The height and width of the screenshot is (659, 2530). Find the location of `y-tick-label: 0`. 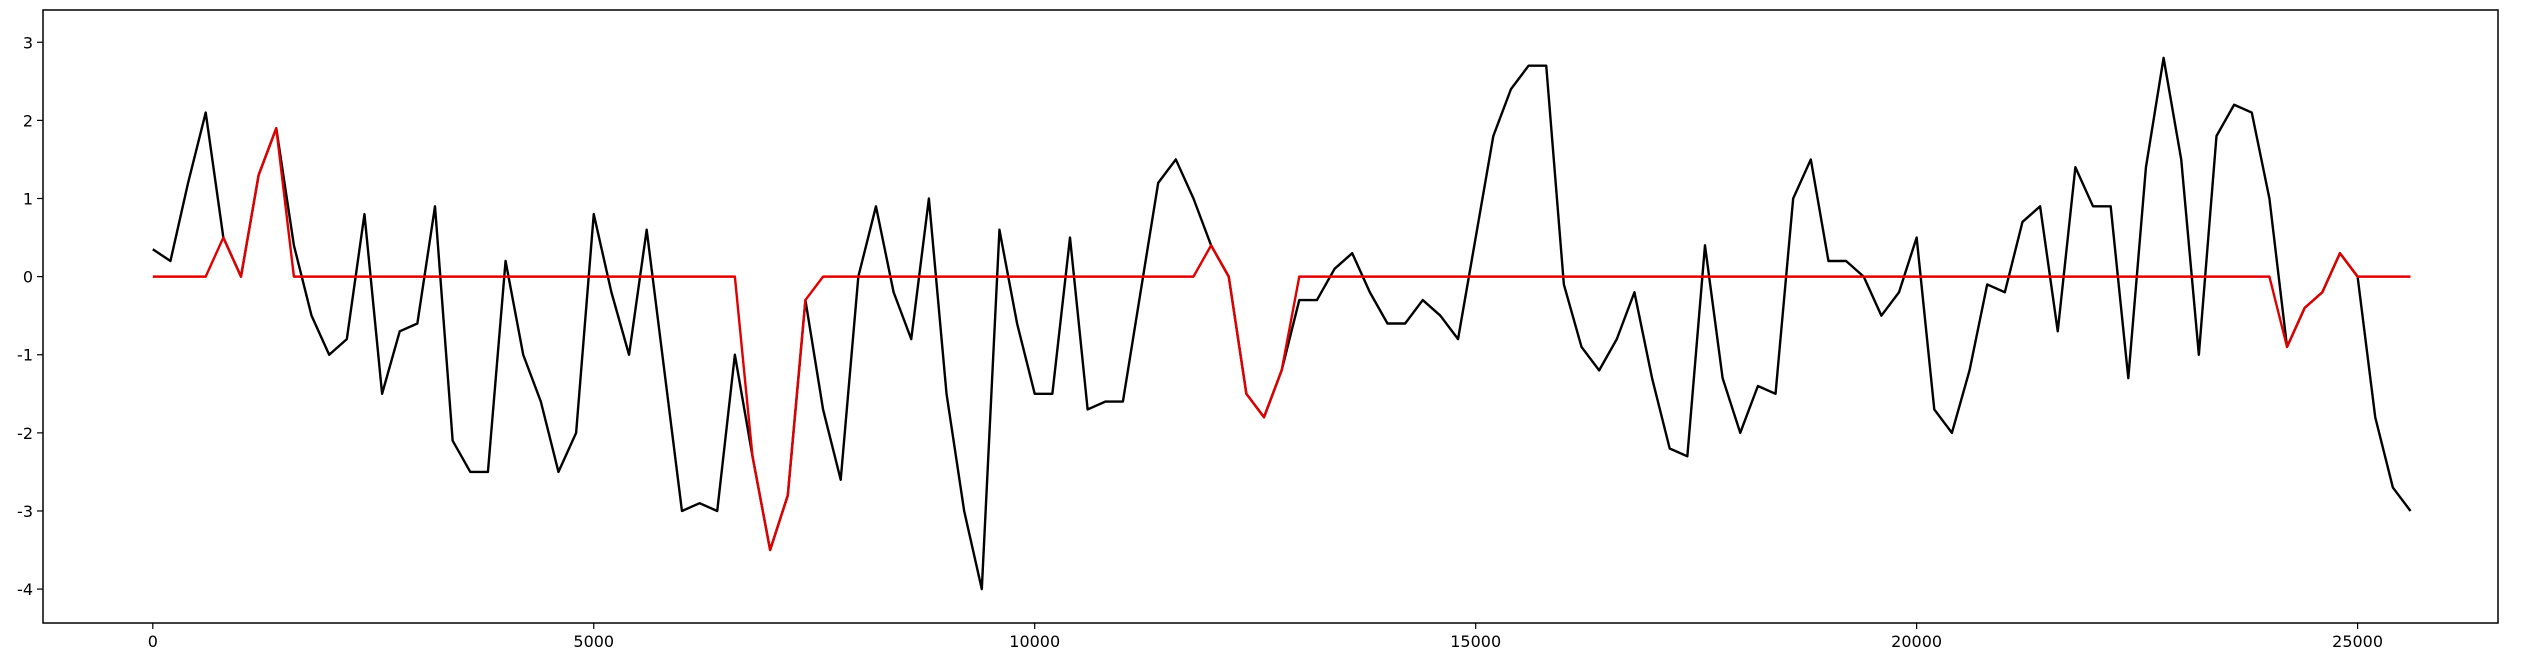

y-tick-label: 0 is located at coordinates (28, 277).